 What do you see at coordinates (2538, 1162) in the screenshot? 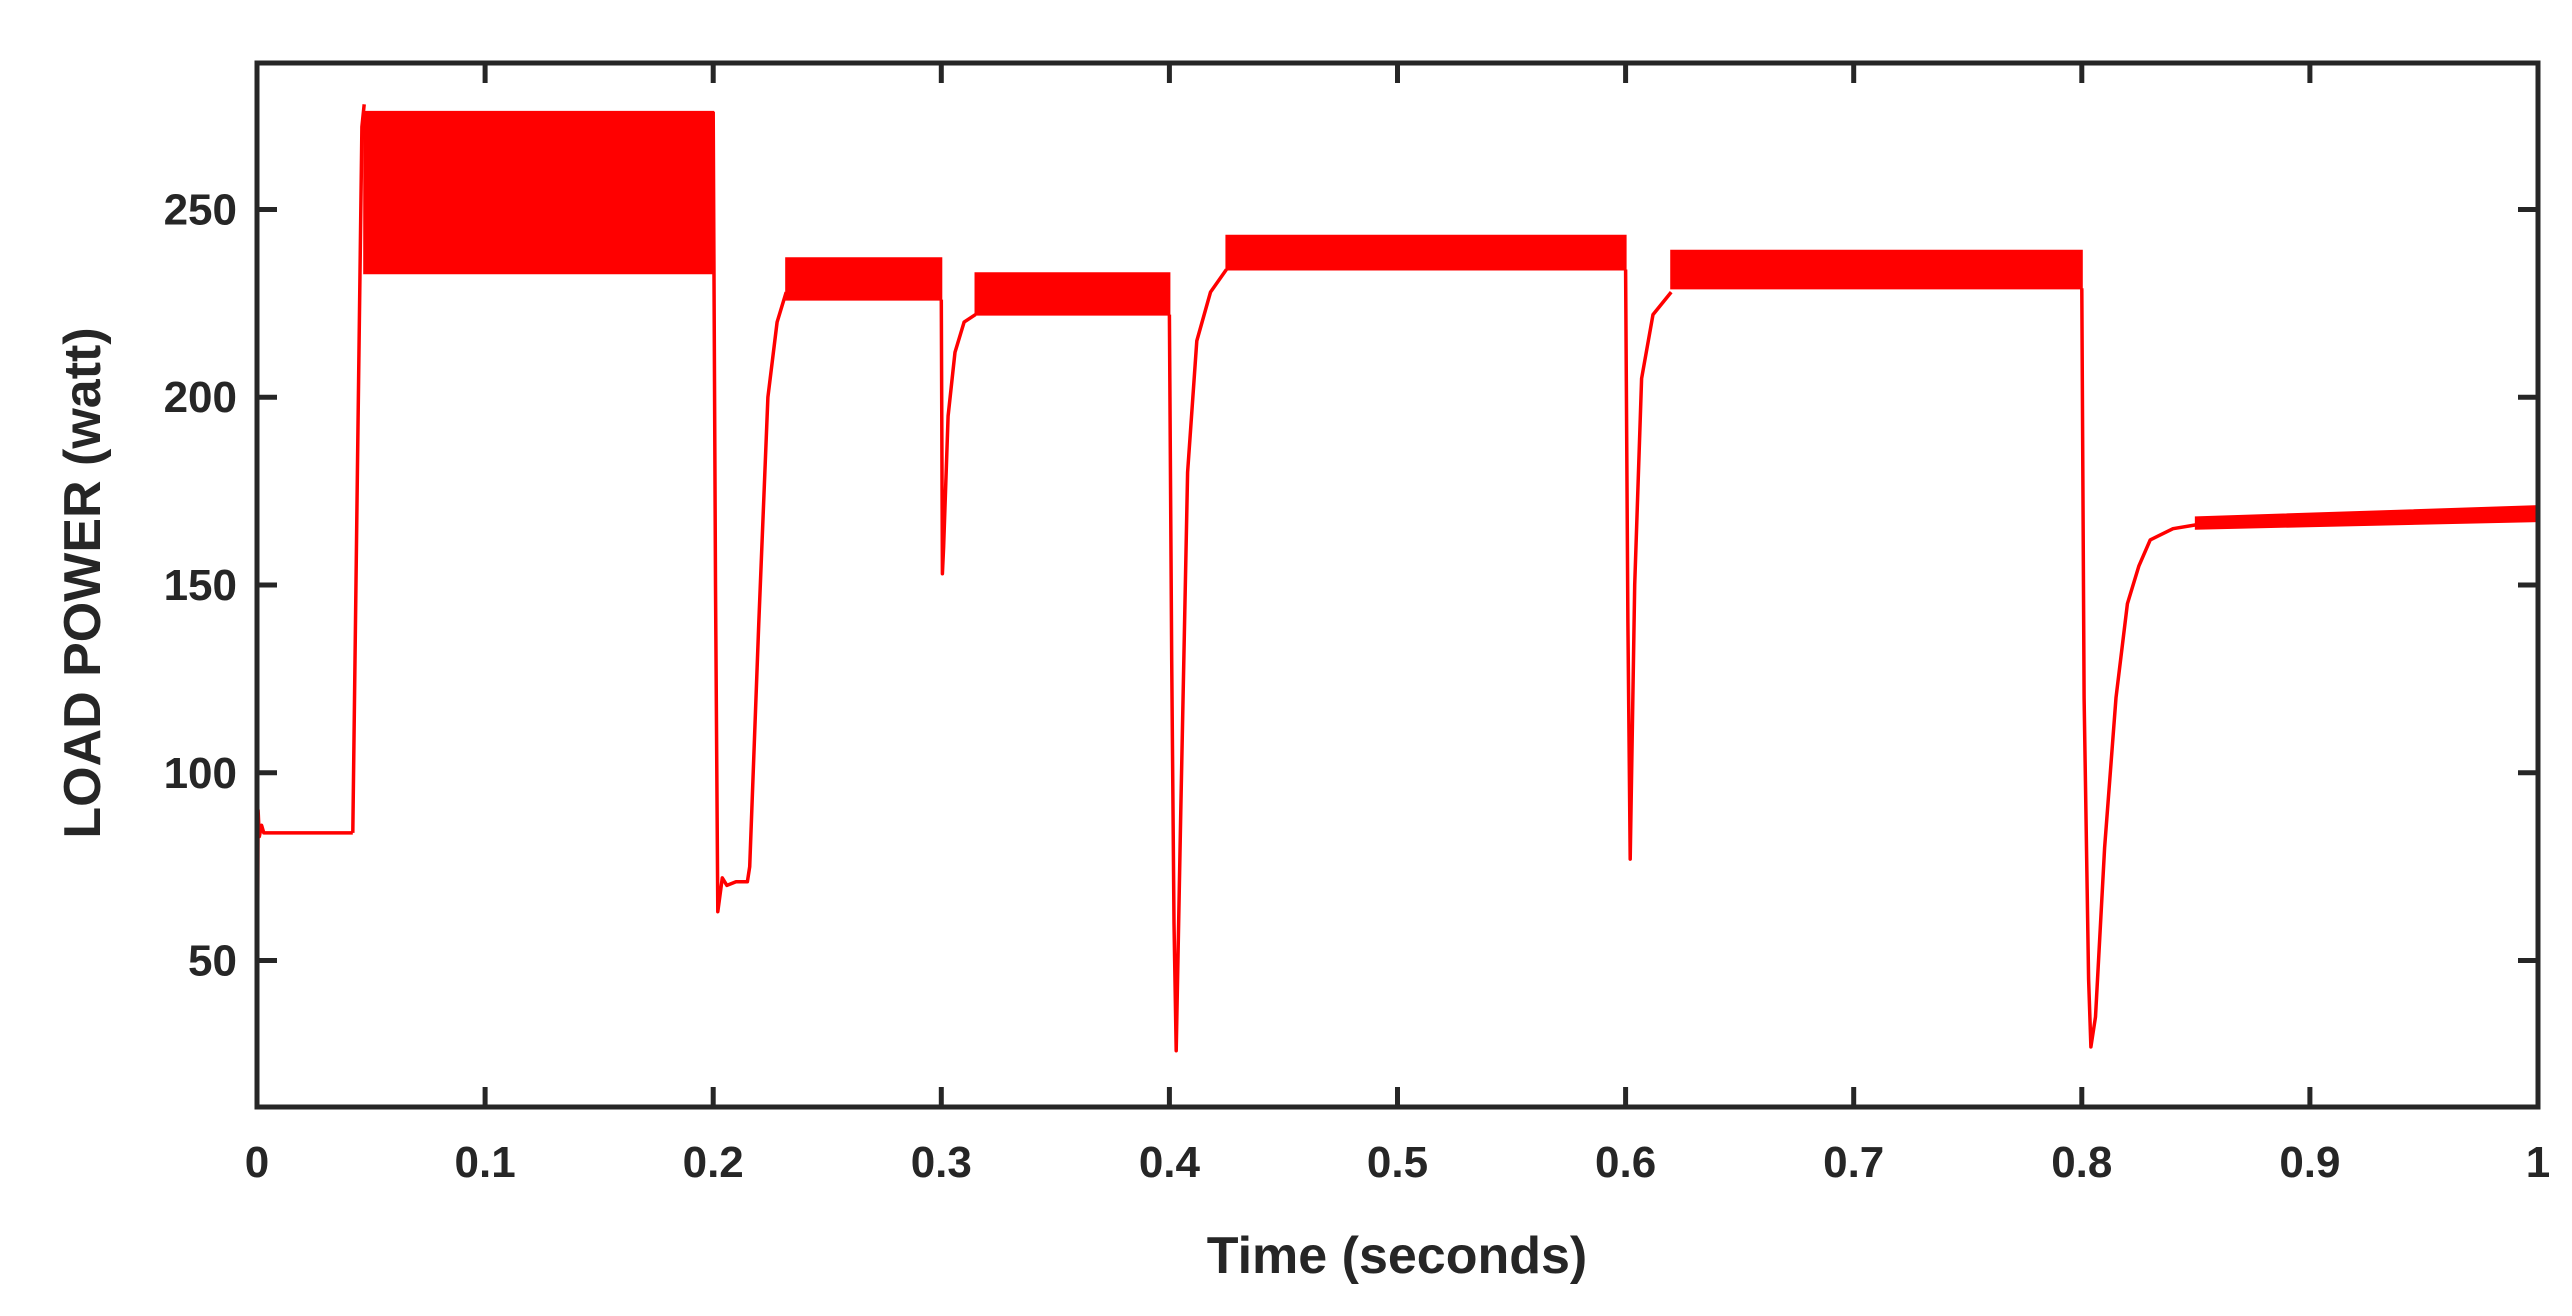
I see `x-tick-label: 1` at bounding box center [2538, 1162].